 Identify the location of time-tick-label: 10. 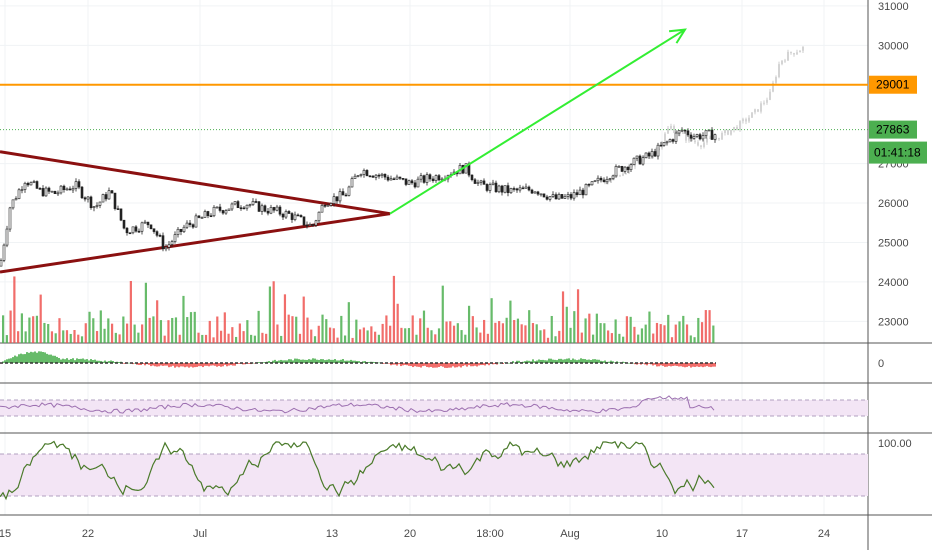
(662, 534).